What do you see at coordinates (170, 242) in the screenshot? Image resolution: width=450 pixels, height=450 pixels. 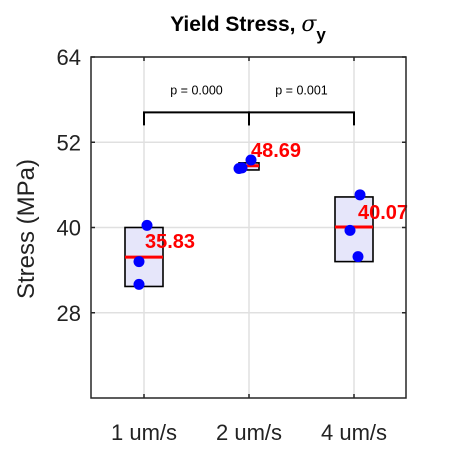 I see `mean-value-label-1: 35.83` at bounding box center [170, 242].